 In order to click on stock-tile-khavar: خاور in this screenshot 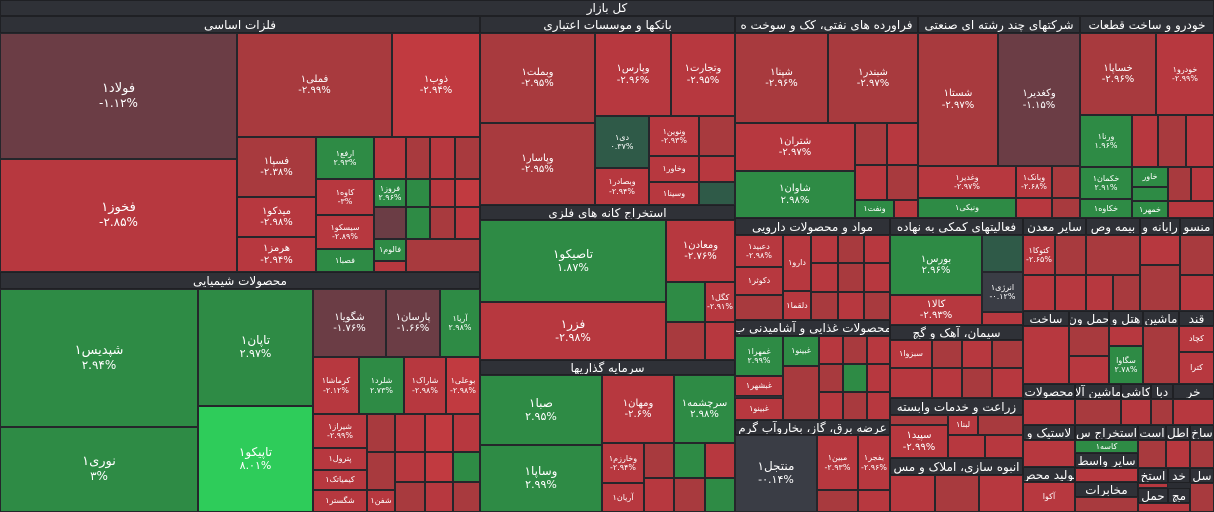, I will do `click(1150, 177)`.